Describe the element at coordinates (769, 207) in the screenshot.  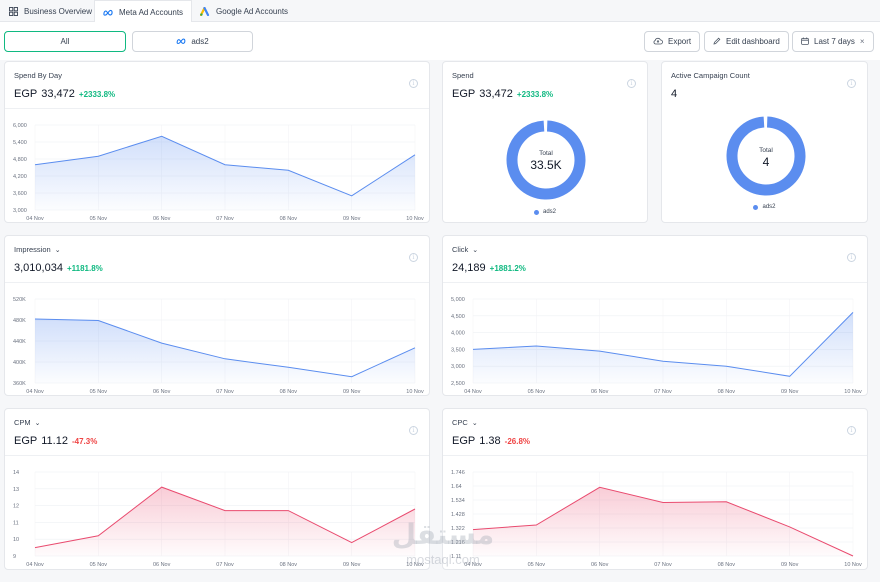
I see `legend-label: ads2` at that location.